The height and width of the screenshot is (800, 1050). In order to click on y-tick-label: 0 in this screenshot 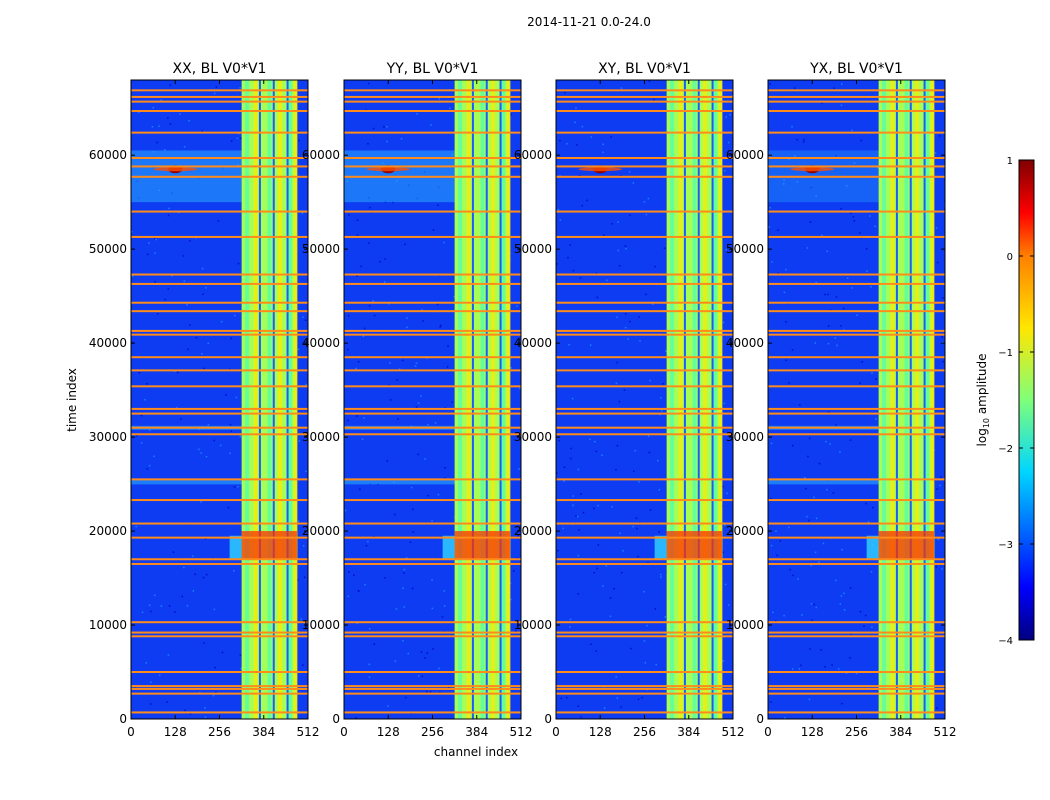, I will do `click(123, 719)`.